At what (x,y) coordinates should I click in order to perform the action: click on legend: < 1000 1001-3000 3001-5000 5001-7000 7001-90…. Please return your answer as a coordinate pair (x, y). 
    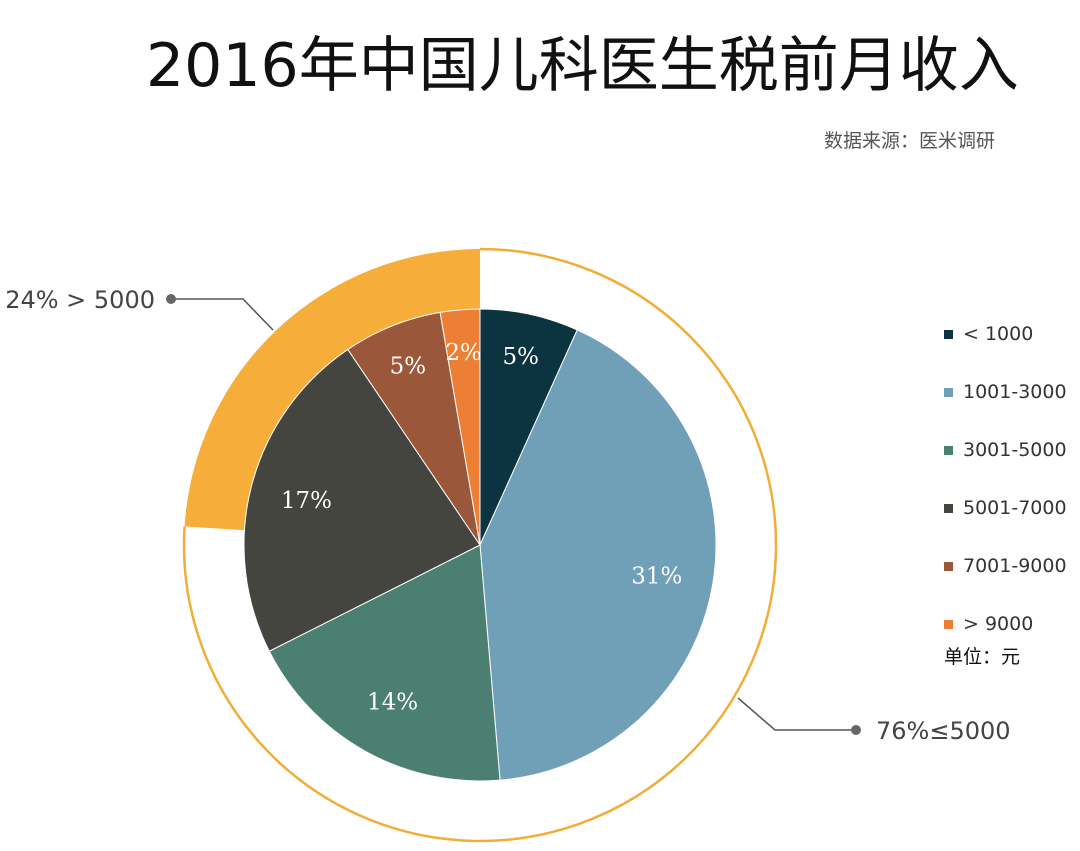
    Looking at the image, I should click on (1005, 479).